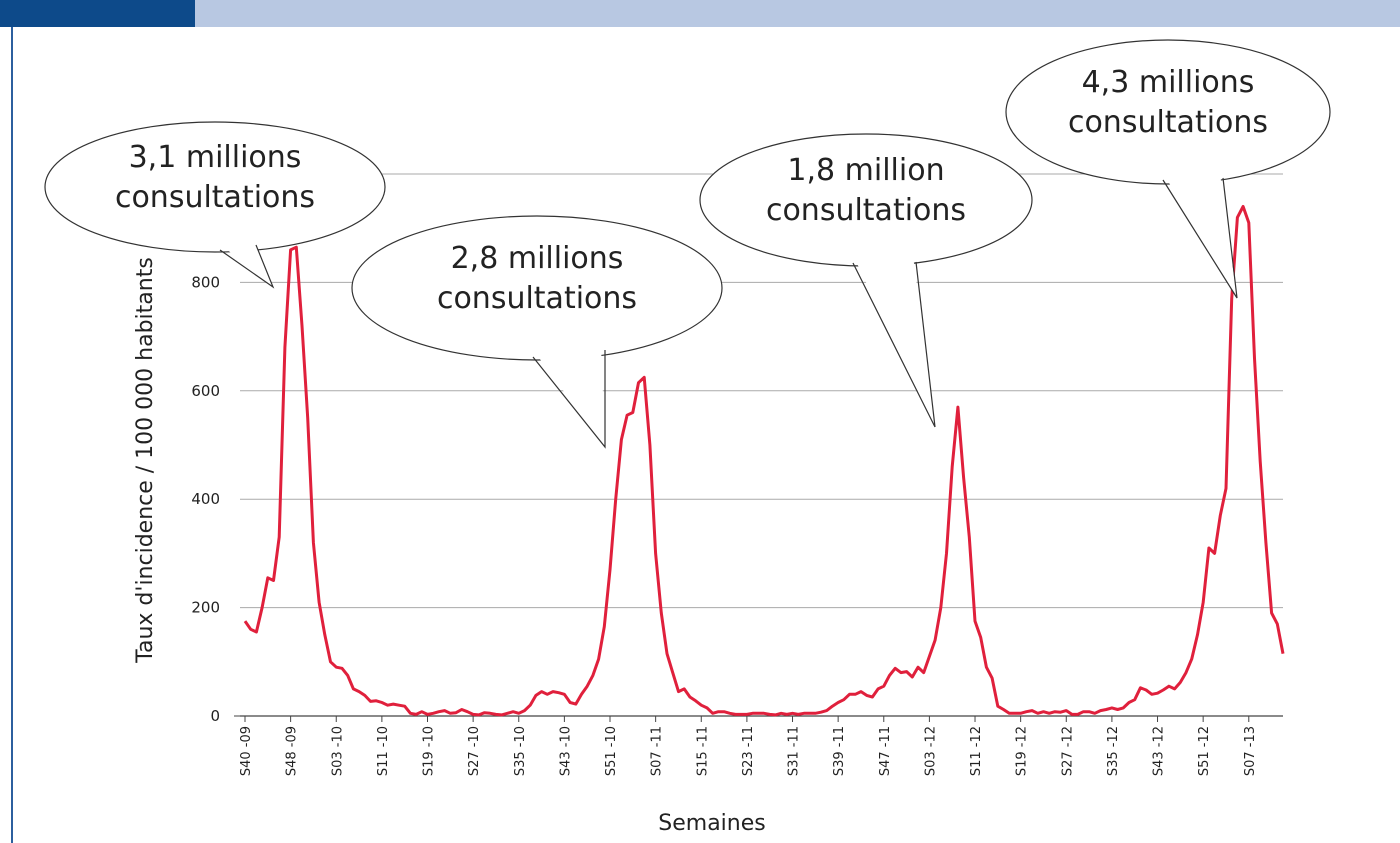  Describe the element at coordinates (520, 751) in the screenshot. I see `x-tick-label: S35 -10` at that location.